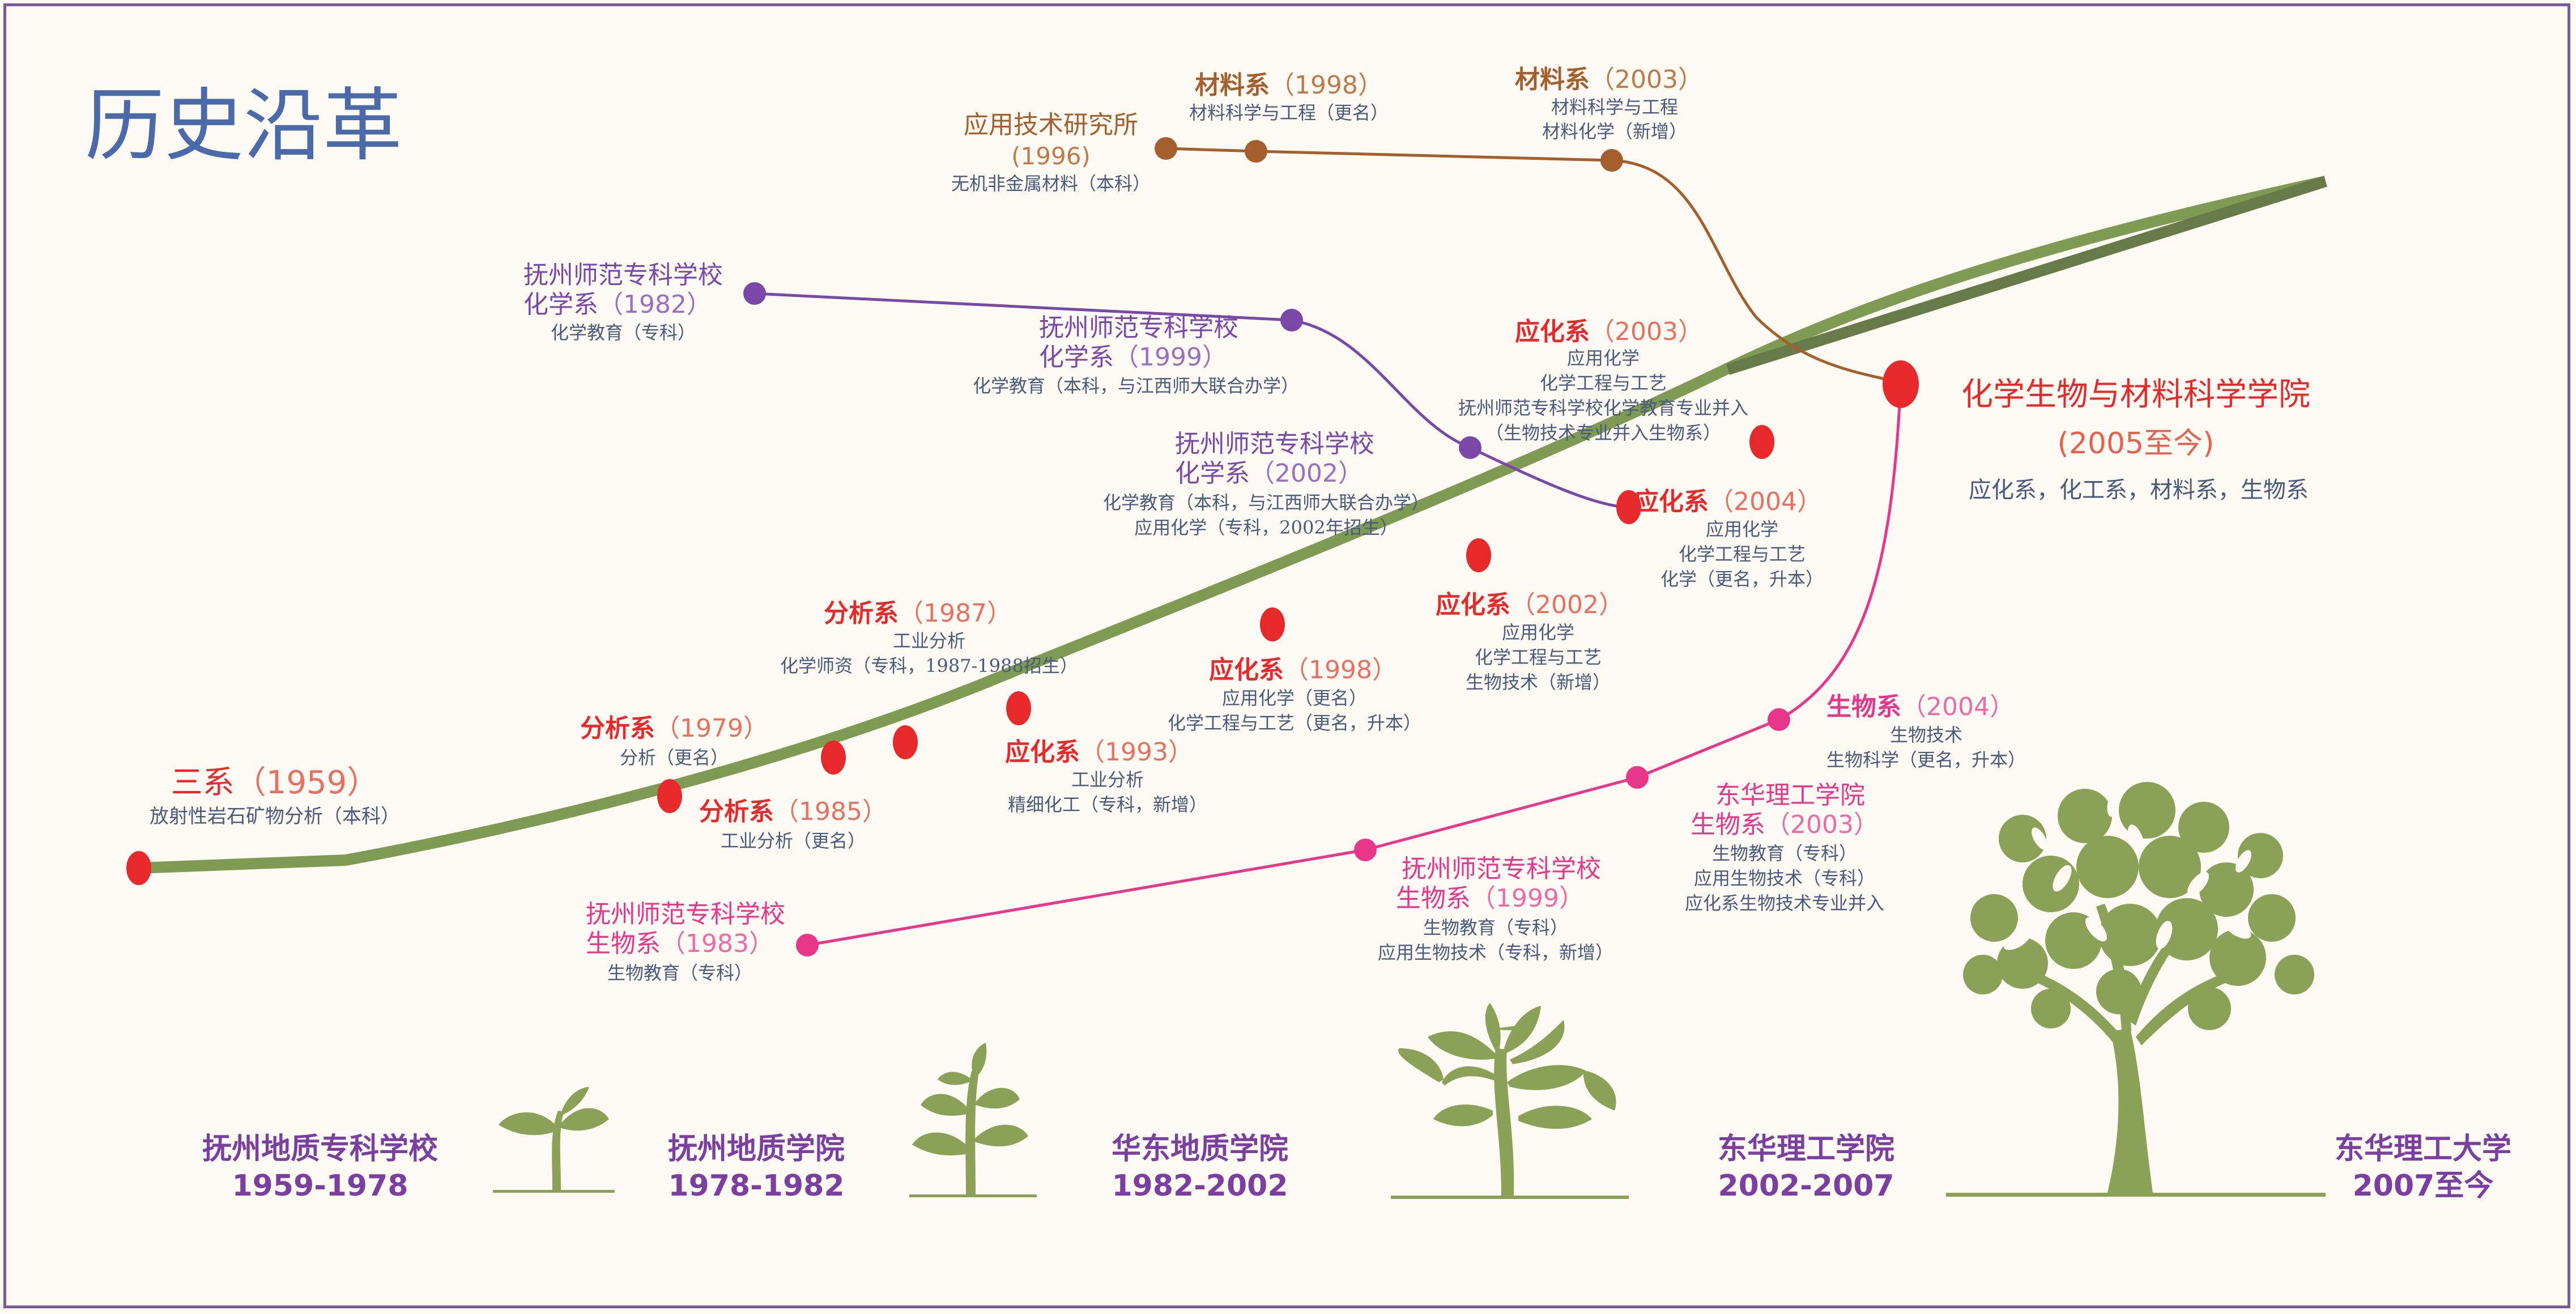 This screenshot has height=1314, width=2576. Describe the element at coordinates (655, 305) in the screenshot. I see `event-year: （1982）` at that location.